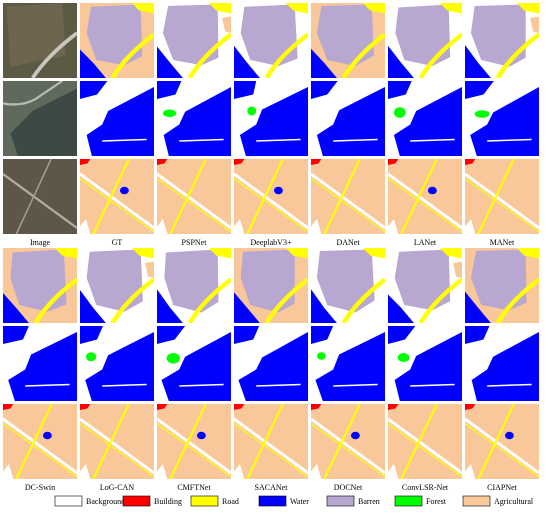 The width and height of the screenshot is (550, 514). Describe the element at coordinates (272, 487) in the screenshot. I see `column-label: SACANet` at that location.